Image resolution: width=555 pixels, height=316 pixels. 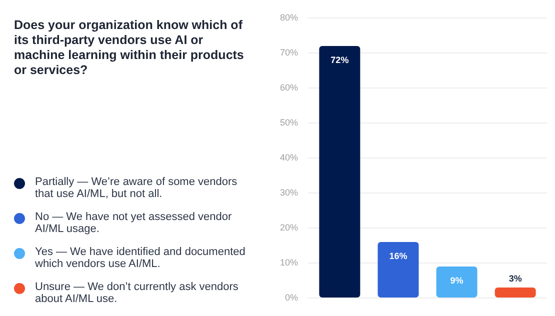 What do you see at coordinates (136, 188) in the screenshot?
I see `legend-label: Partially — We’re aware of some vendors that use AI/ML, but not all.` at bounding box center [136, 188].